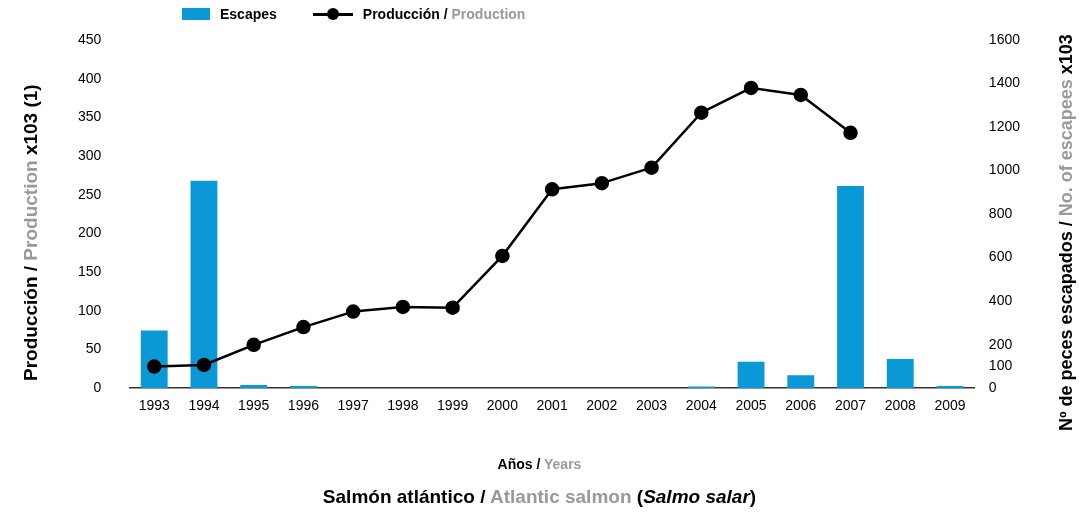 This screenshot has height=517, width=1079. I want to click on y-tick-label: 400, so click(90, 77).